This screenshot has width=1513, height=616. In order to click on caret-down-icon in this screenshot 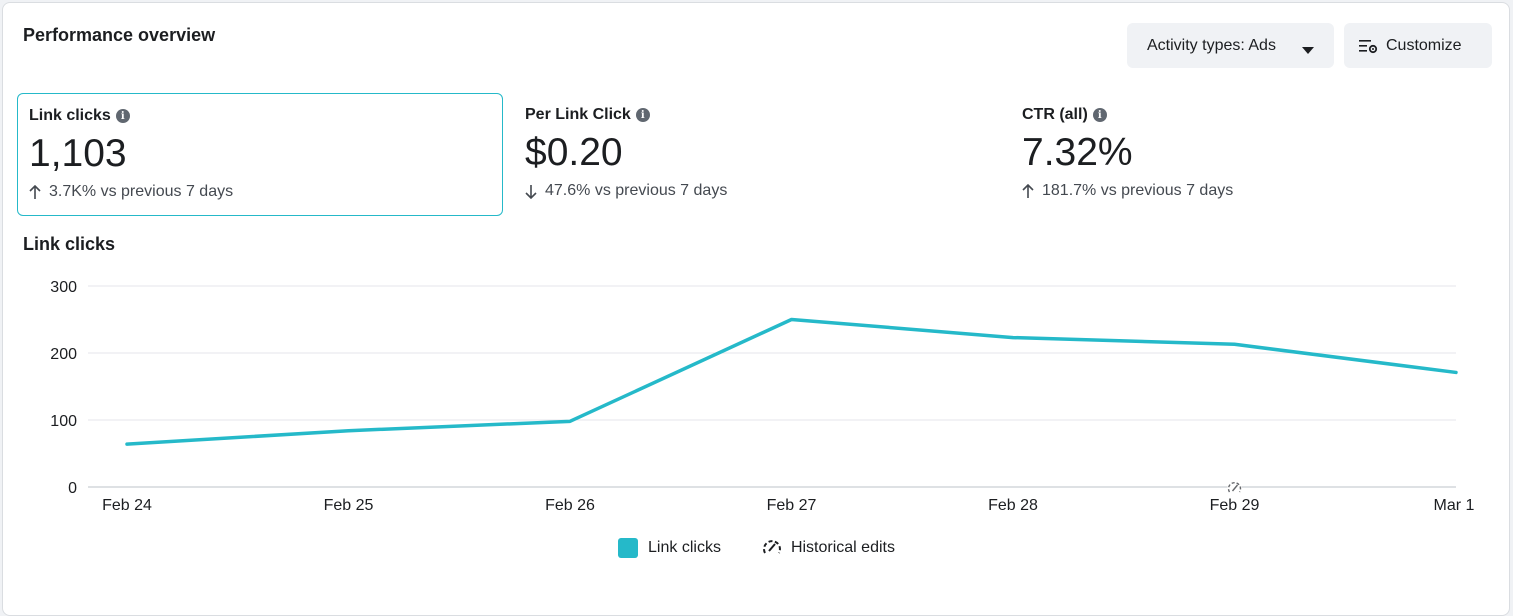, I will do `click(1308, 51)`.